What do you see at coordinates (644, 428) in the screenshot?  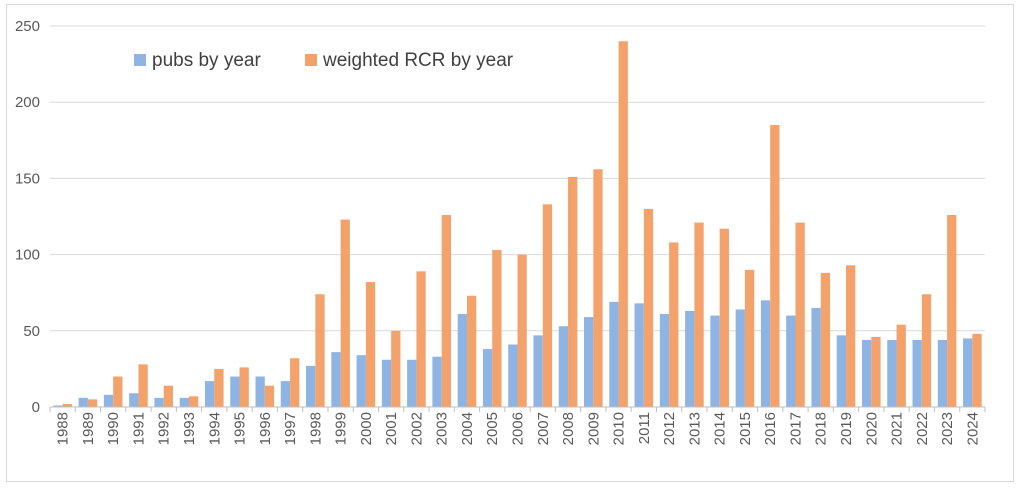 I see `x-tick-label: 2011` at bounding box center [644, 428].